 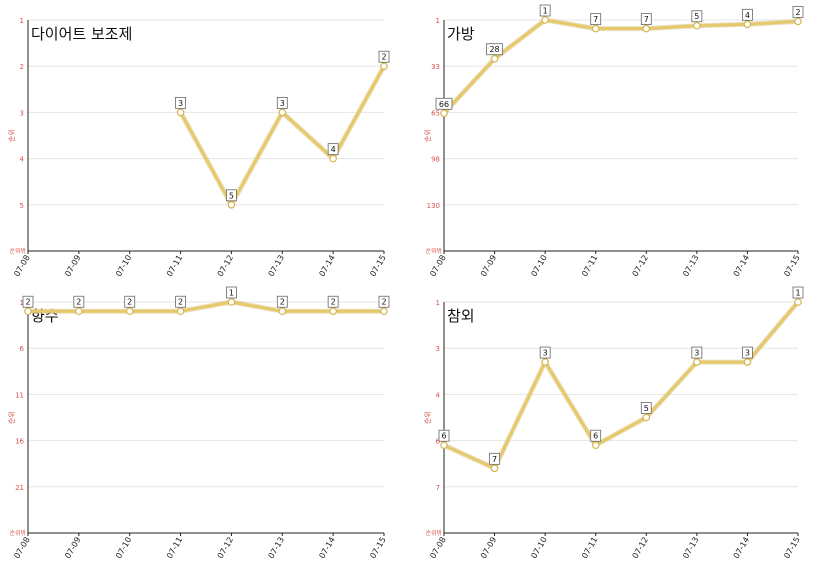 What do you see at coordinates (461, 316) in the screenshot?
I see `chart-title: 참외` at bounding box center [461, 316].